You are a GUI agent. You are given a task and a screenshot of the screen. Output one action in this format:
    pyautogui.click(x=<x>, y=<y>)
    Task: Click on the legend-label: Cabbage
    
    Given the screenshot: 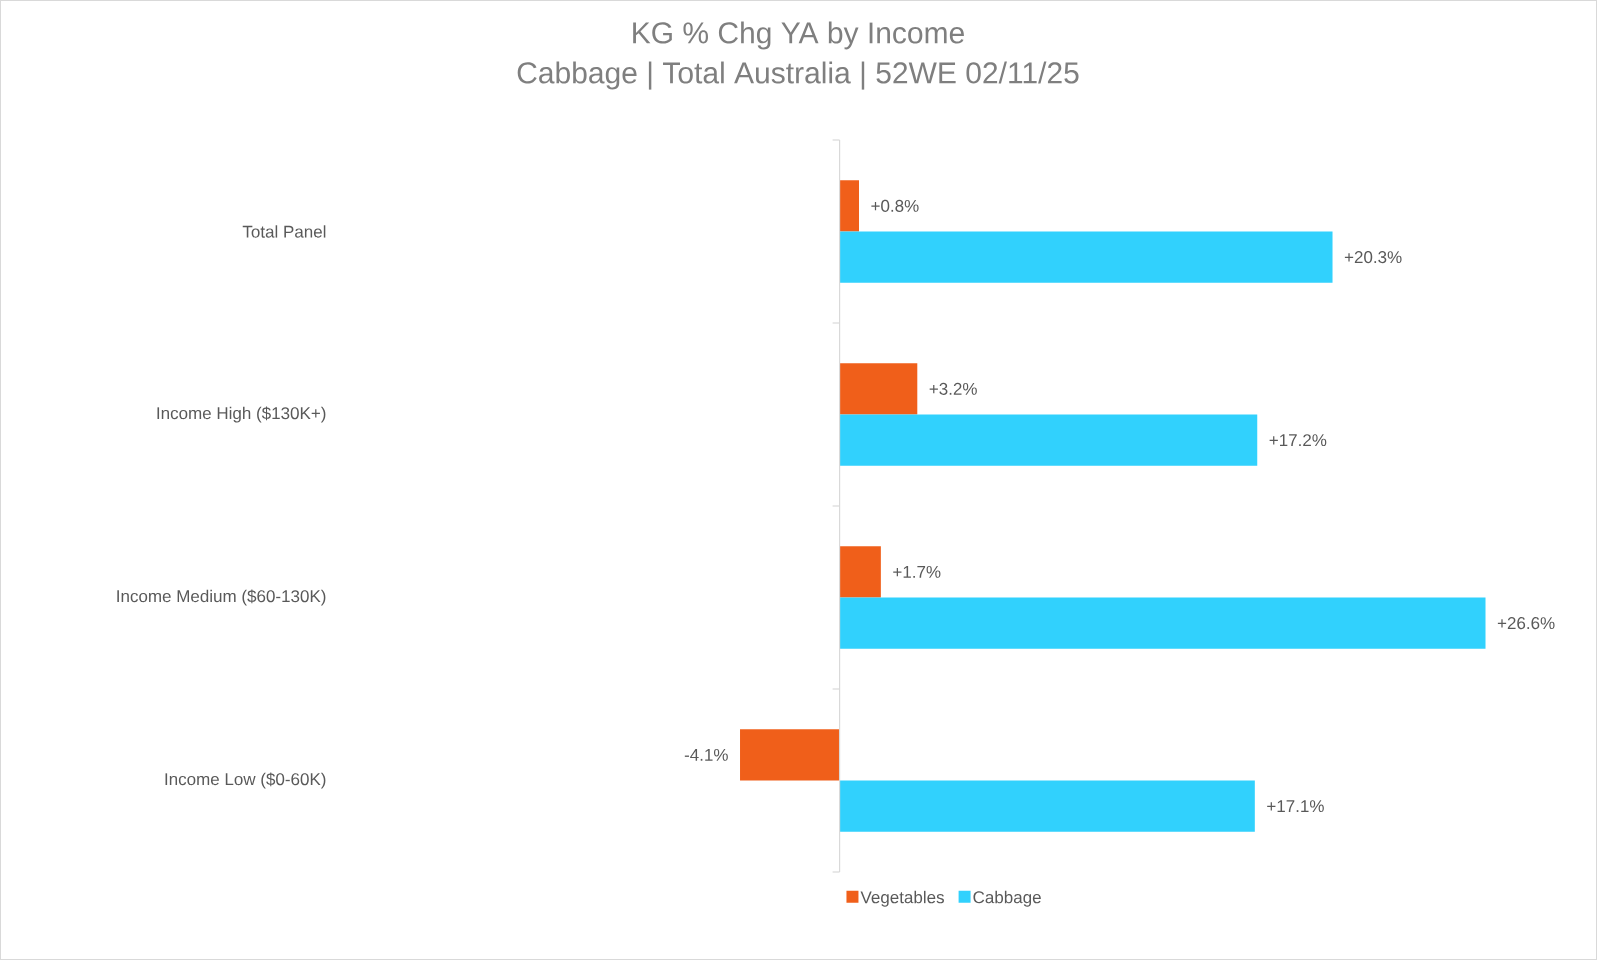 What is the action you would take?
    pyautogui.click(x=1007, y=898)
    